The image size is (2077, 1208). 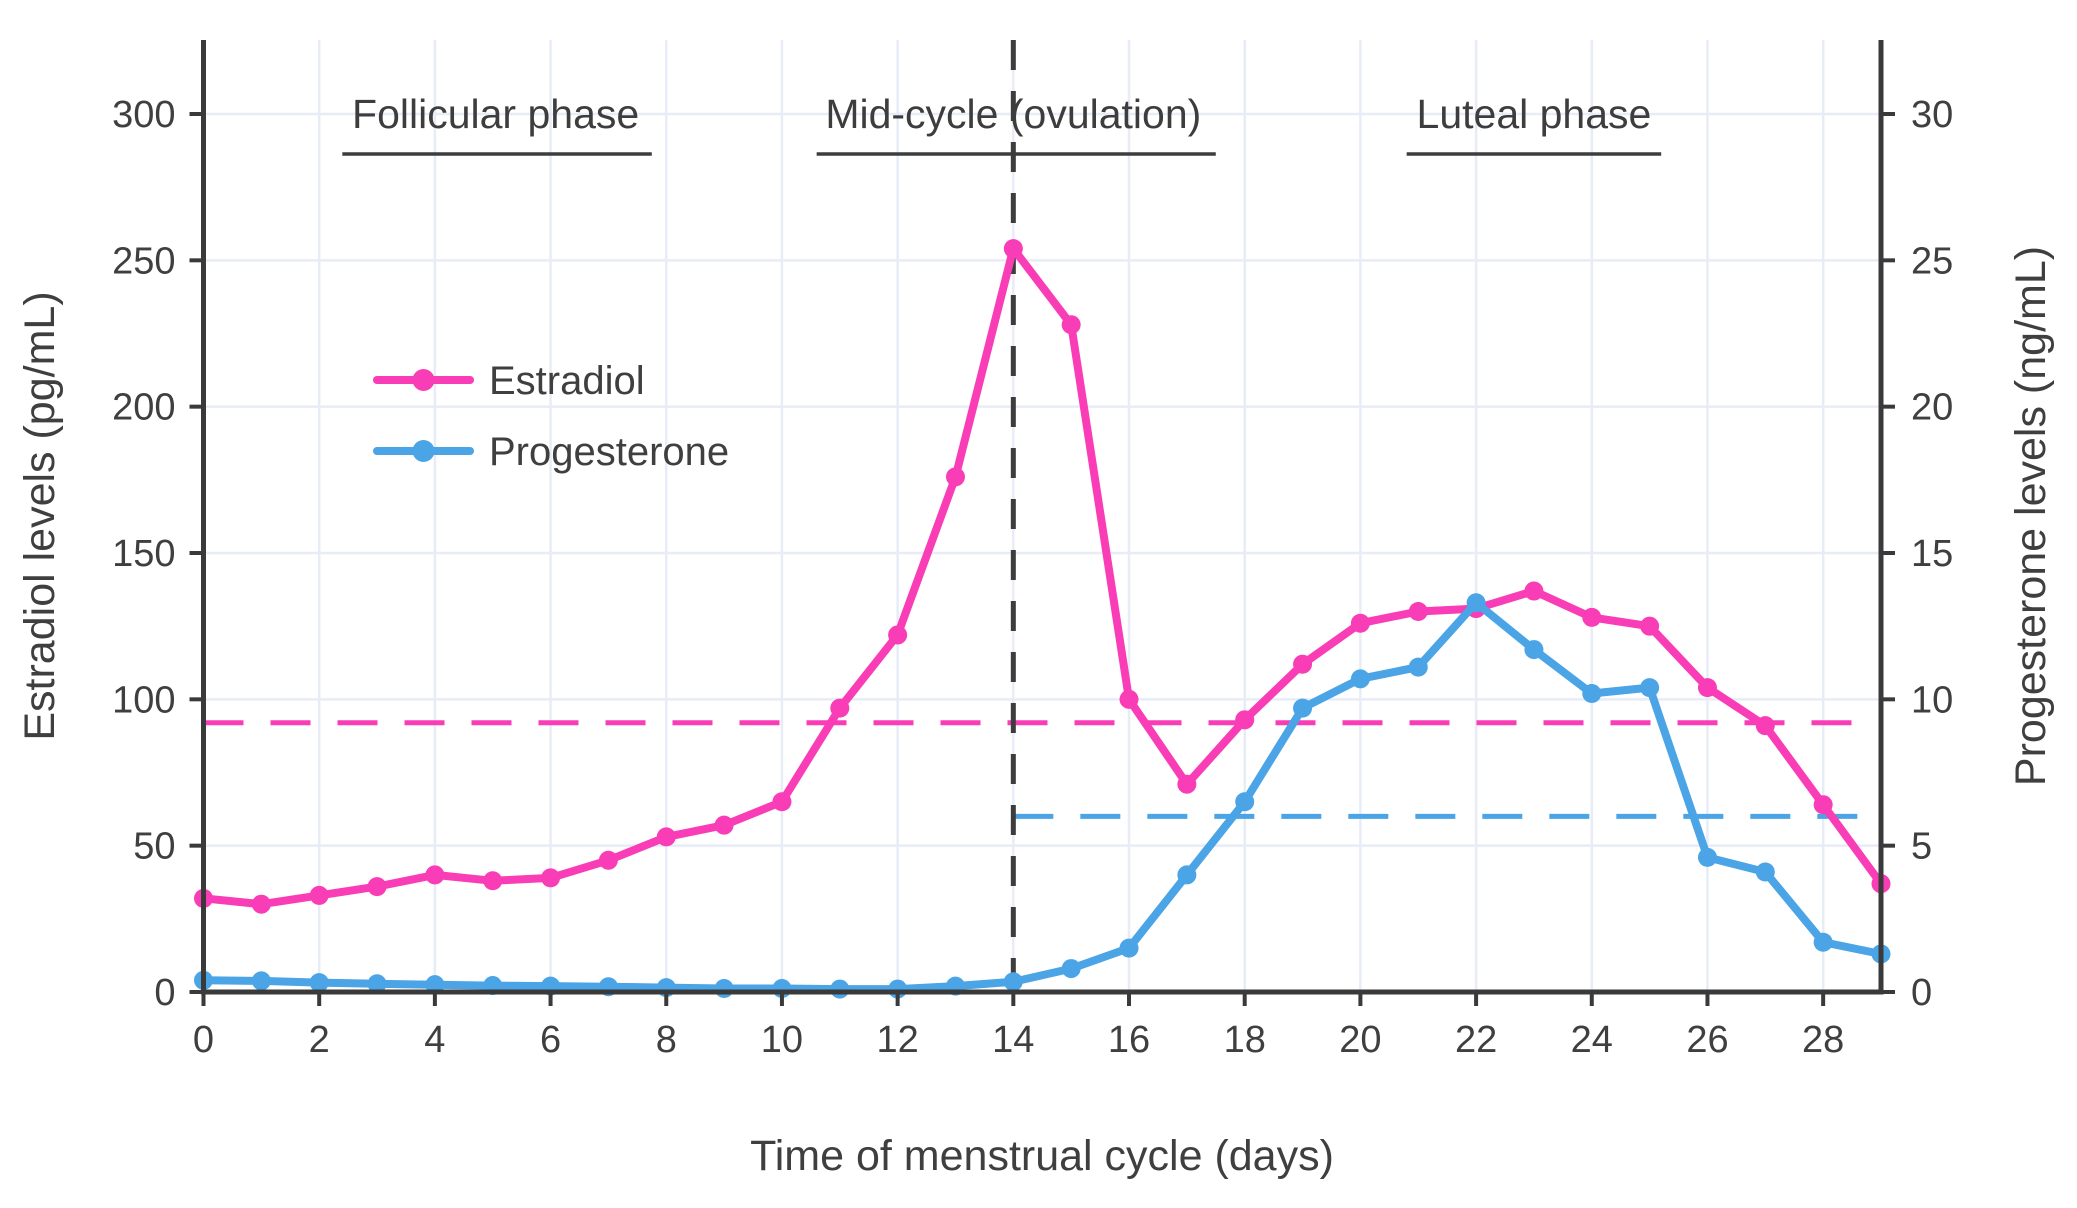 What do you see at coordinates (550, 1040) in the screenshot?
I see `x-tick-label: 6` at bounding box center [550, 1040].